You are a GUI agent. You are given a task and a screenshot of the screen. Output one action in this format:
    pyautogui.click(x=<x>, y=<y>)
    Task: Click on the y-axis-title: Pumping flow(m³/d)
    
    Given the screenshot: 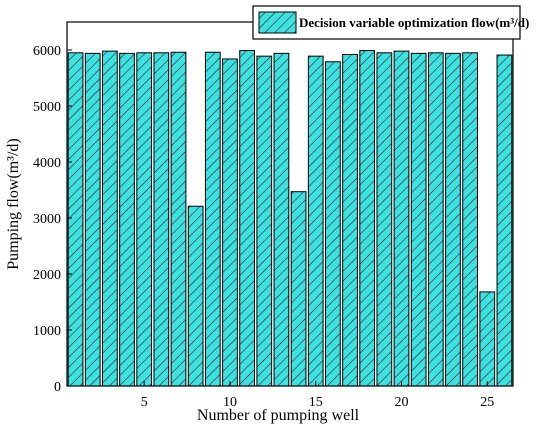 What is the action you would take?
    pyautogui.click(x=13, y=203)
    